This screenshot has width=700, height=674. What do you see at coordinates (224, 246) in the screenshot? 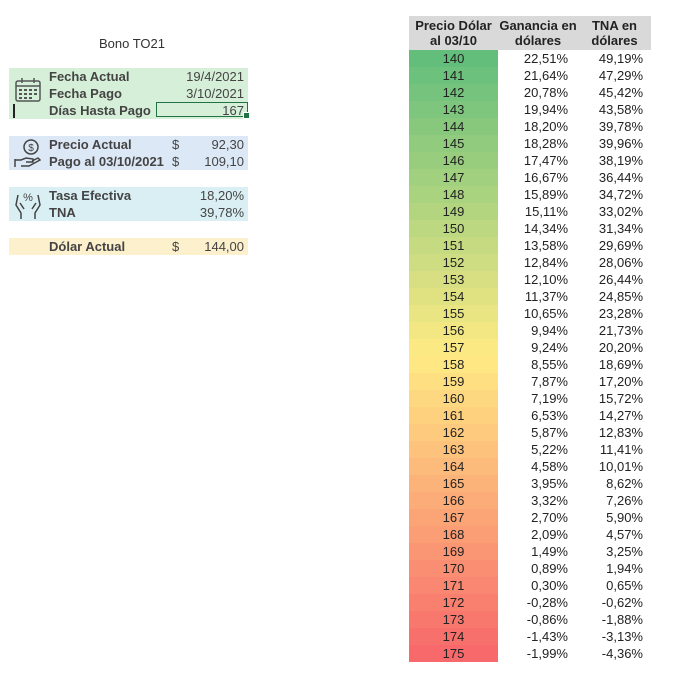
I see `dolar-actual-value: 144,00` at bounding box center [224, 246].